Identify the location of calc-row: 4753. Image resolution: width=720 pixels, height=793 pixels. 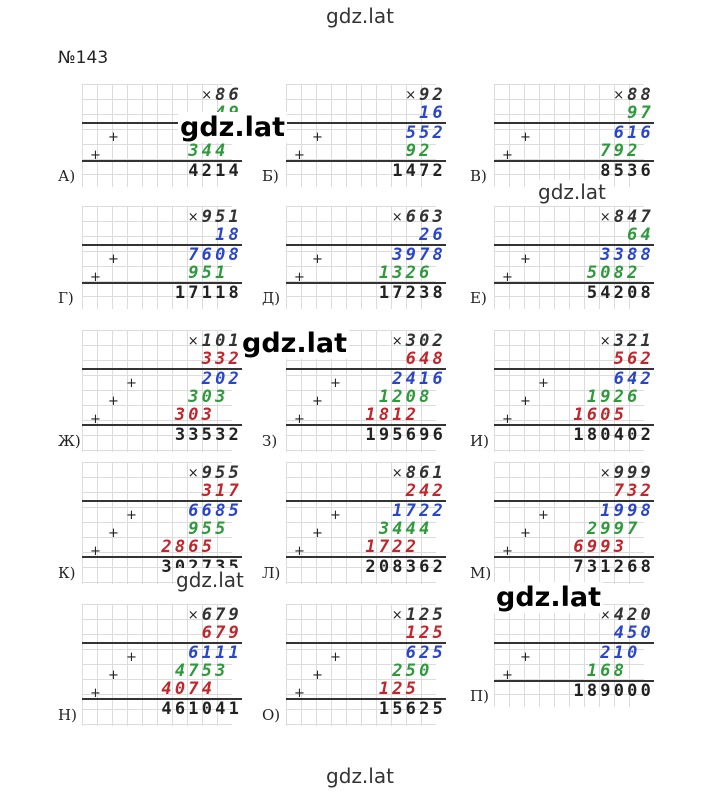
(208, 671).